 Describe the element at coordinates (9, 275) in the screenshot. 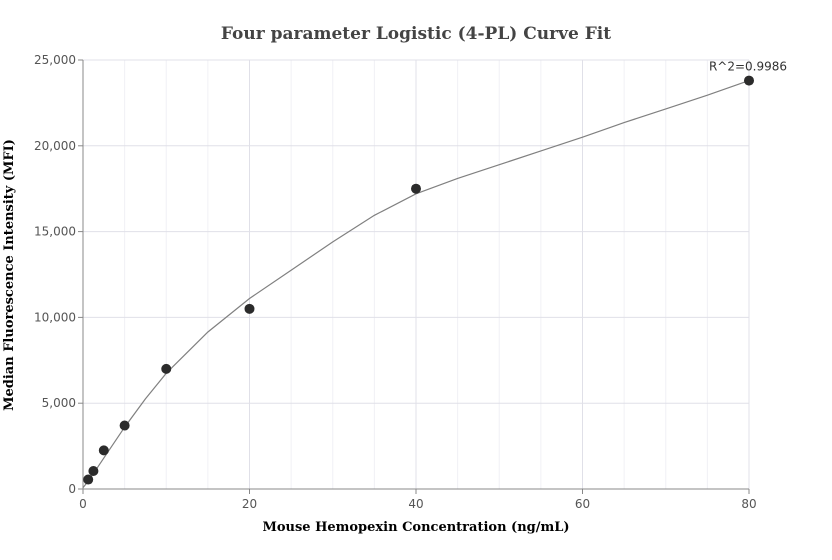

I see `y-axis-title: Median Fluorescence Intensity (MFI)` at that location.